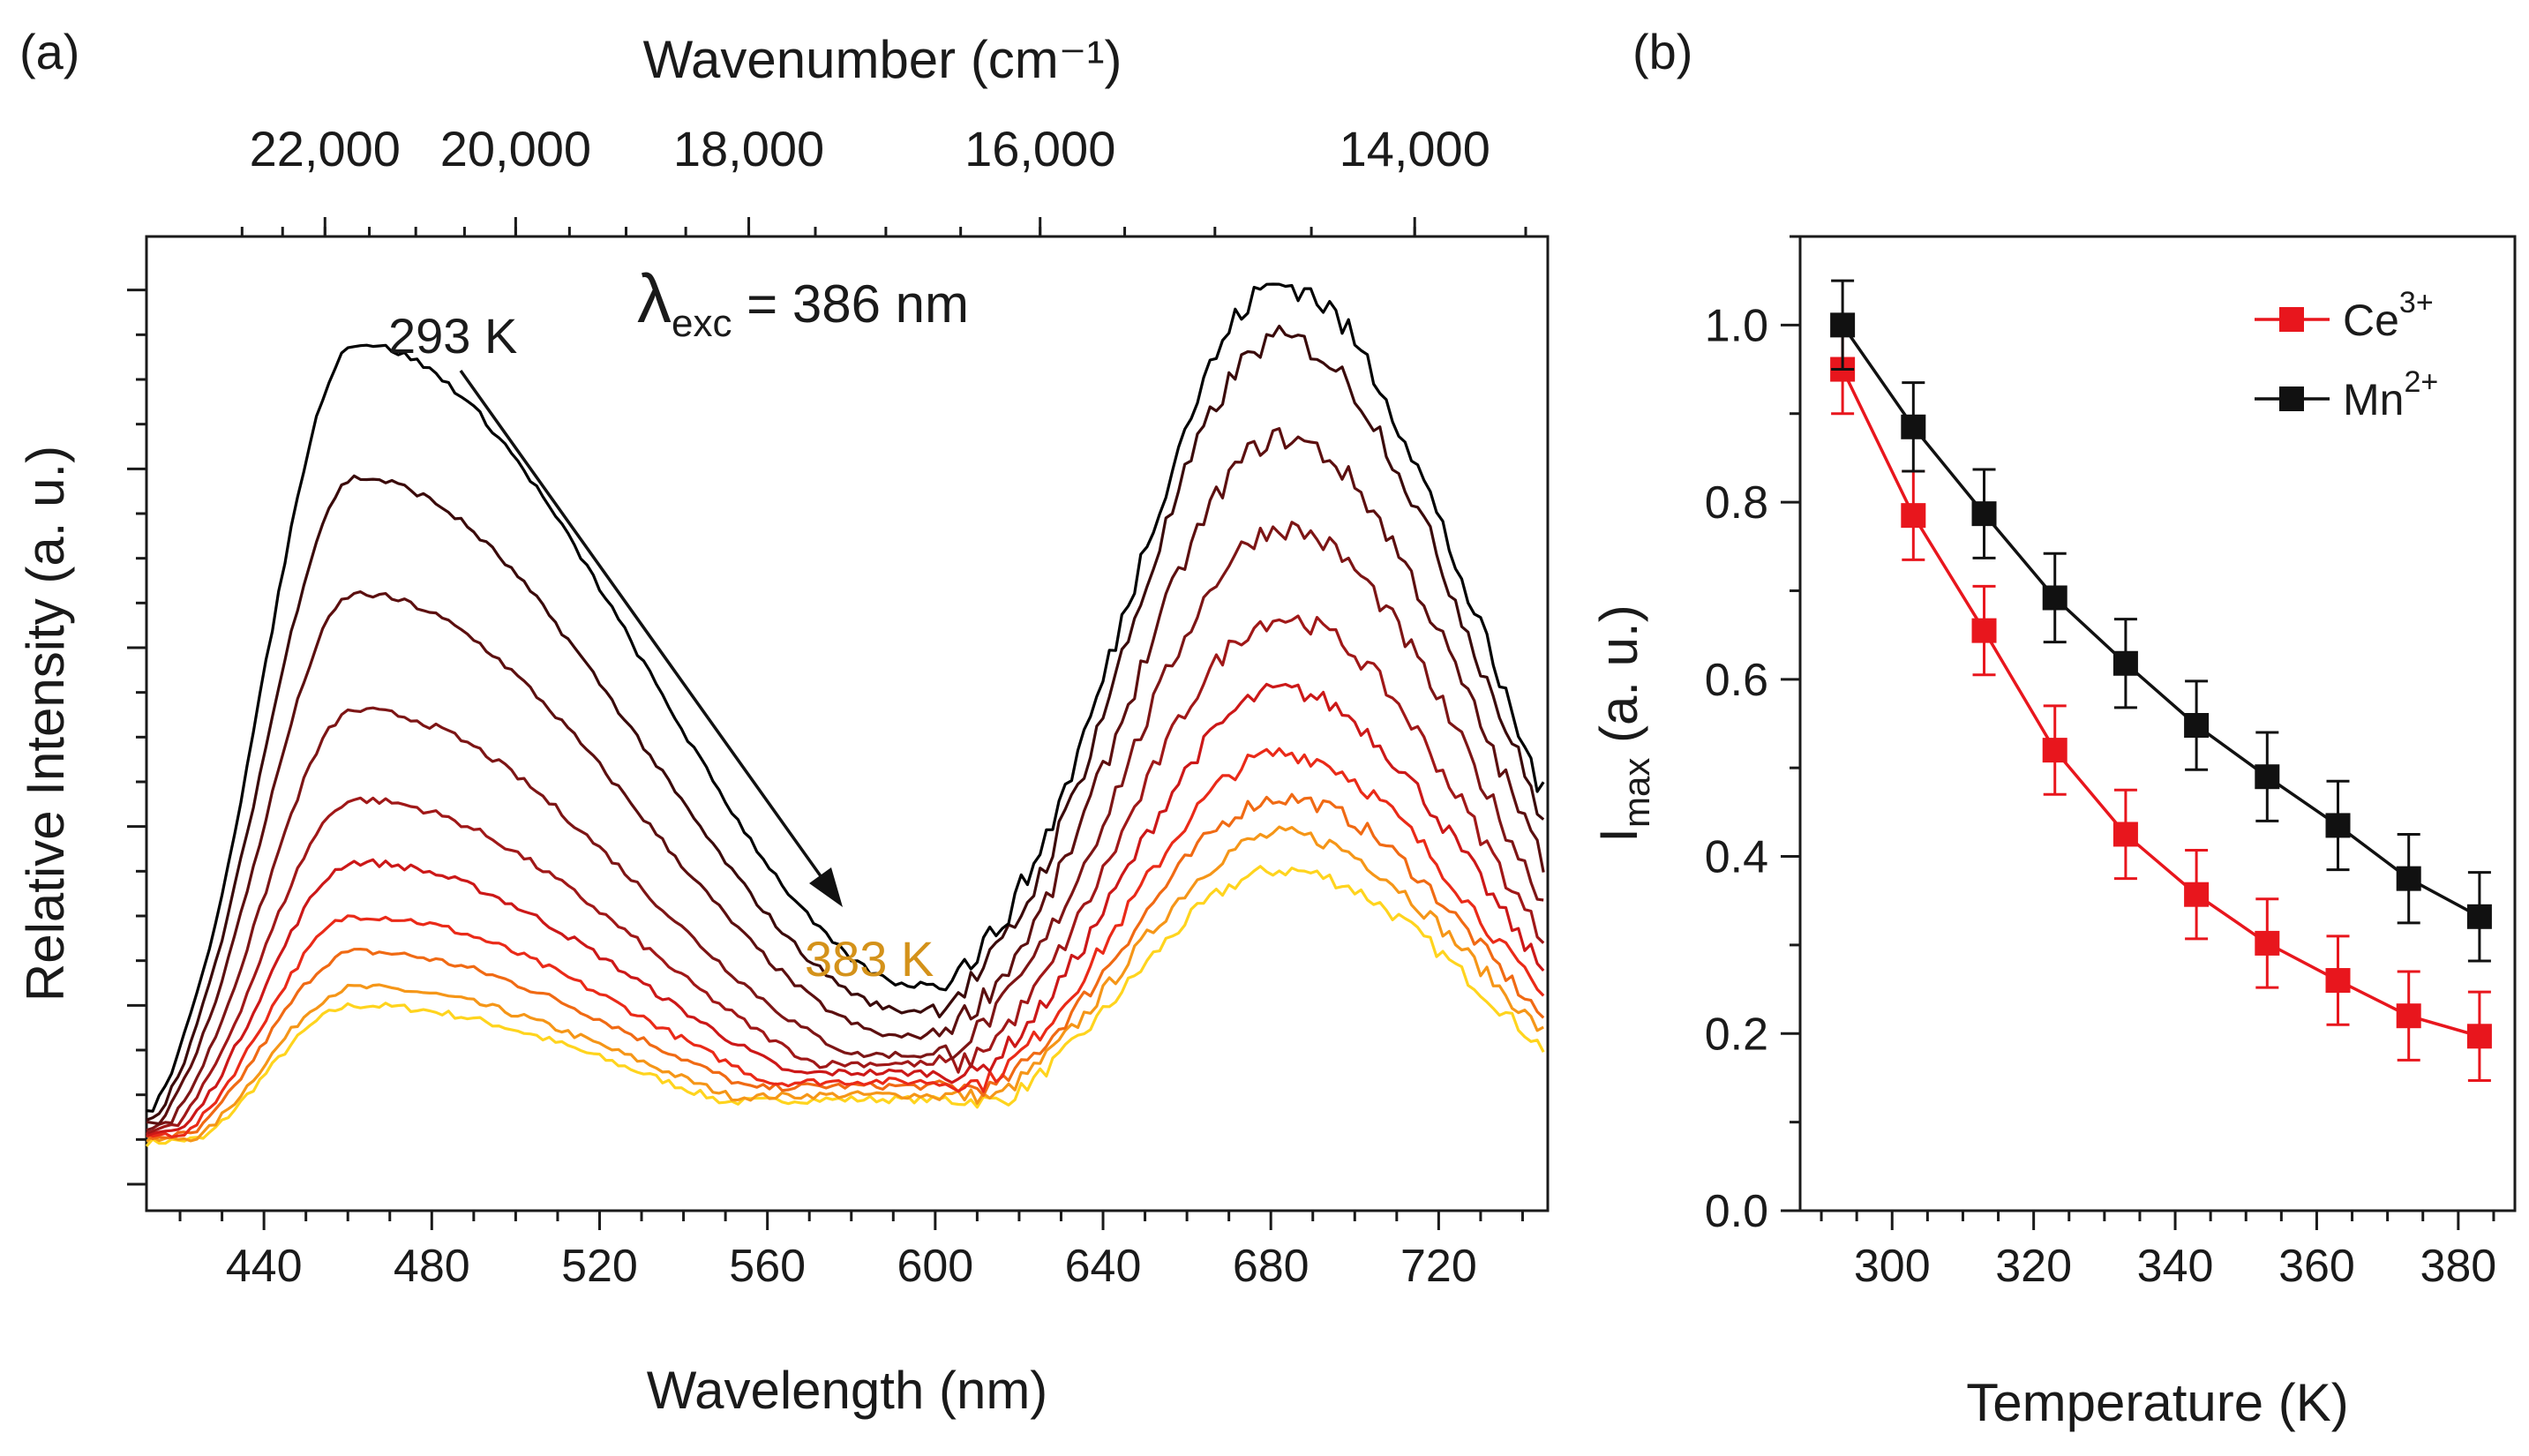 The image size is (2529, 1456). Describe the element at coordinates (1103, 1266) in the screenshot. I see `x-tick-label: 640` at that location.